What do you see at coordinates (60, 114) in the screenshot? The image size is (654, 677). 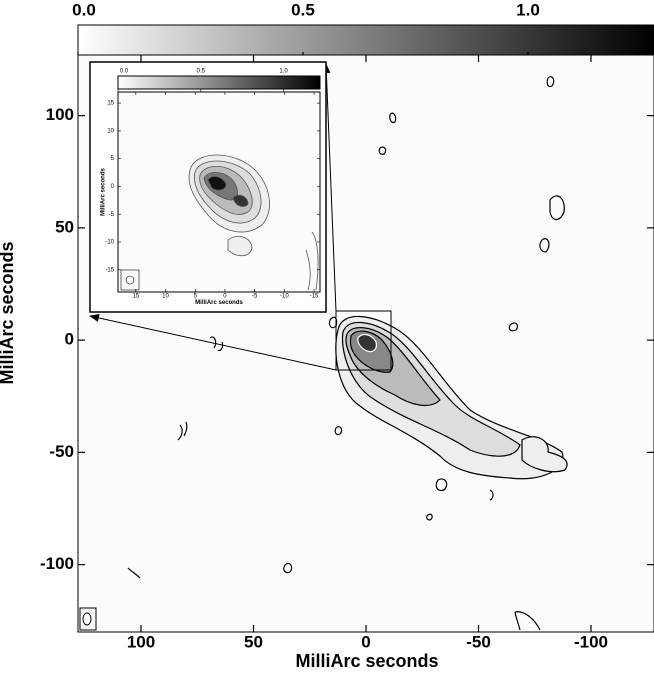 I see `y-tick-label: 100` at bounding box center [60, 114].